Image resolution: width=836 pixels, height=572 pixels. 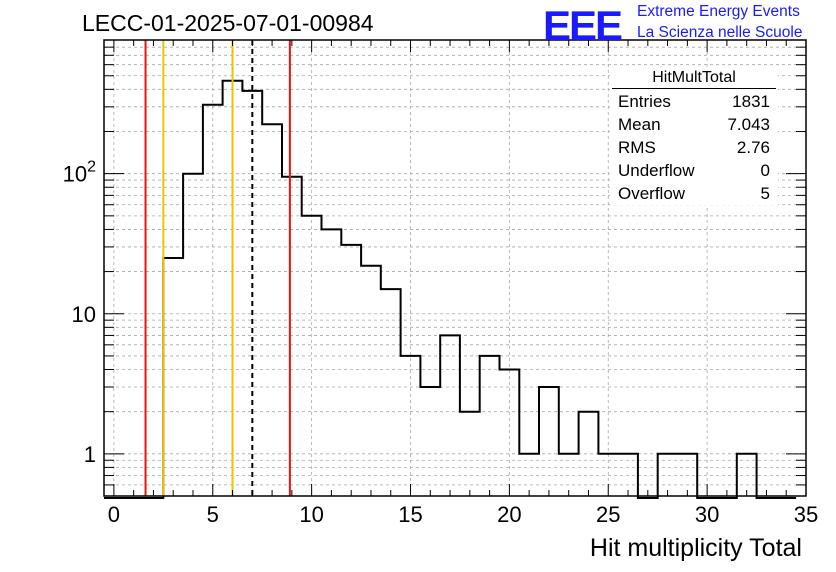 What do you see at coordinates (213, 514) in the screenshot?
I see `x-tick-label: 5` at bounding box center [213, 514].